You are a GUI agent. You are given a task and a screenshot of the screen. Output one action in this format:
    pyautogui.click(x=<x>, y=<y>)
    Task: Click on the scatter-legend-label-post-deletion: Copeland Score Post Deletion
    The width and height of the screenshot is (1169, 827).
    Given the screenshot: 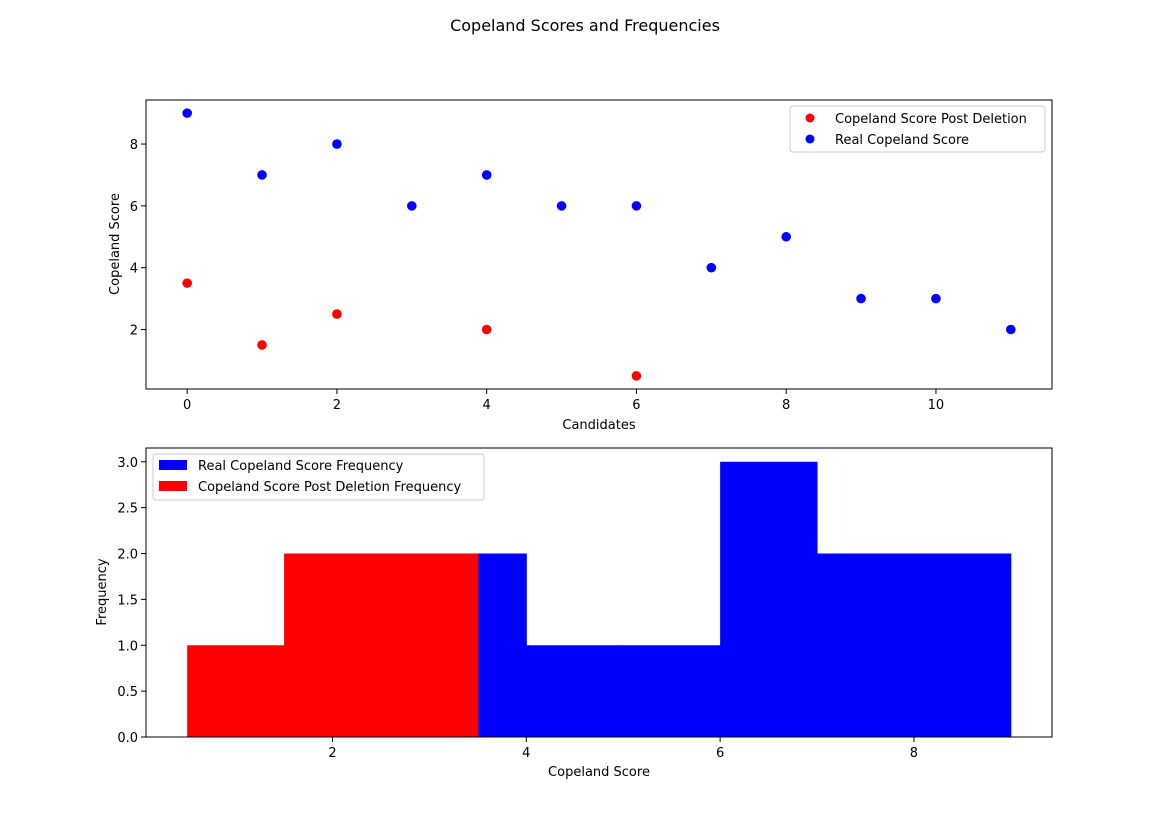 What is the action you would take?
    pyautogui.click(x=931, y=119)
    